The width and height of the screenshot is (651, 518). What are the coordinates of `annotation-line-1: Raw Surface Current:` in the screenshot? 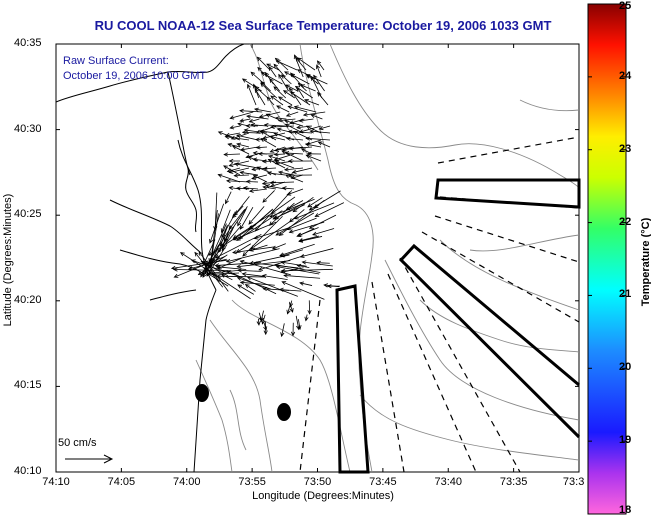 It's located at (116, 61).